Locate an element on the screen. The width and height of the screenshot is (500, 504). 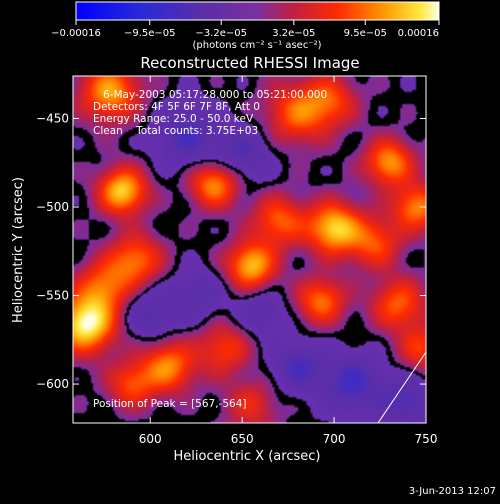
annotation-total-counts: Clean Total counts: 3.75E+03 is located at coordinates (175, 131).